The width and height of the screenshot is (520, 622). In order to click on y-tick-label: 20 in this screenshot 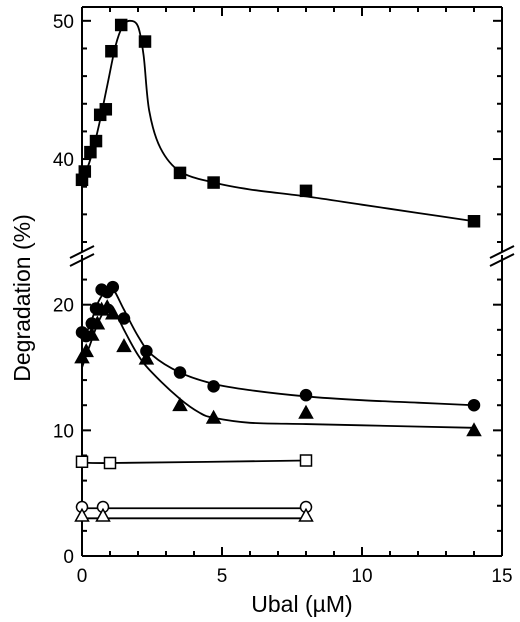, I will do `click(63, 306)`.